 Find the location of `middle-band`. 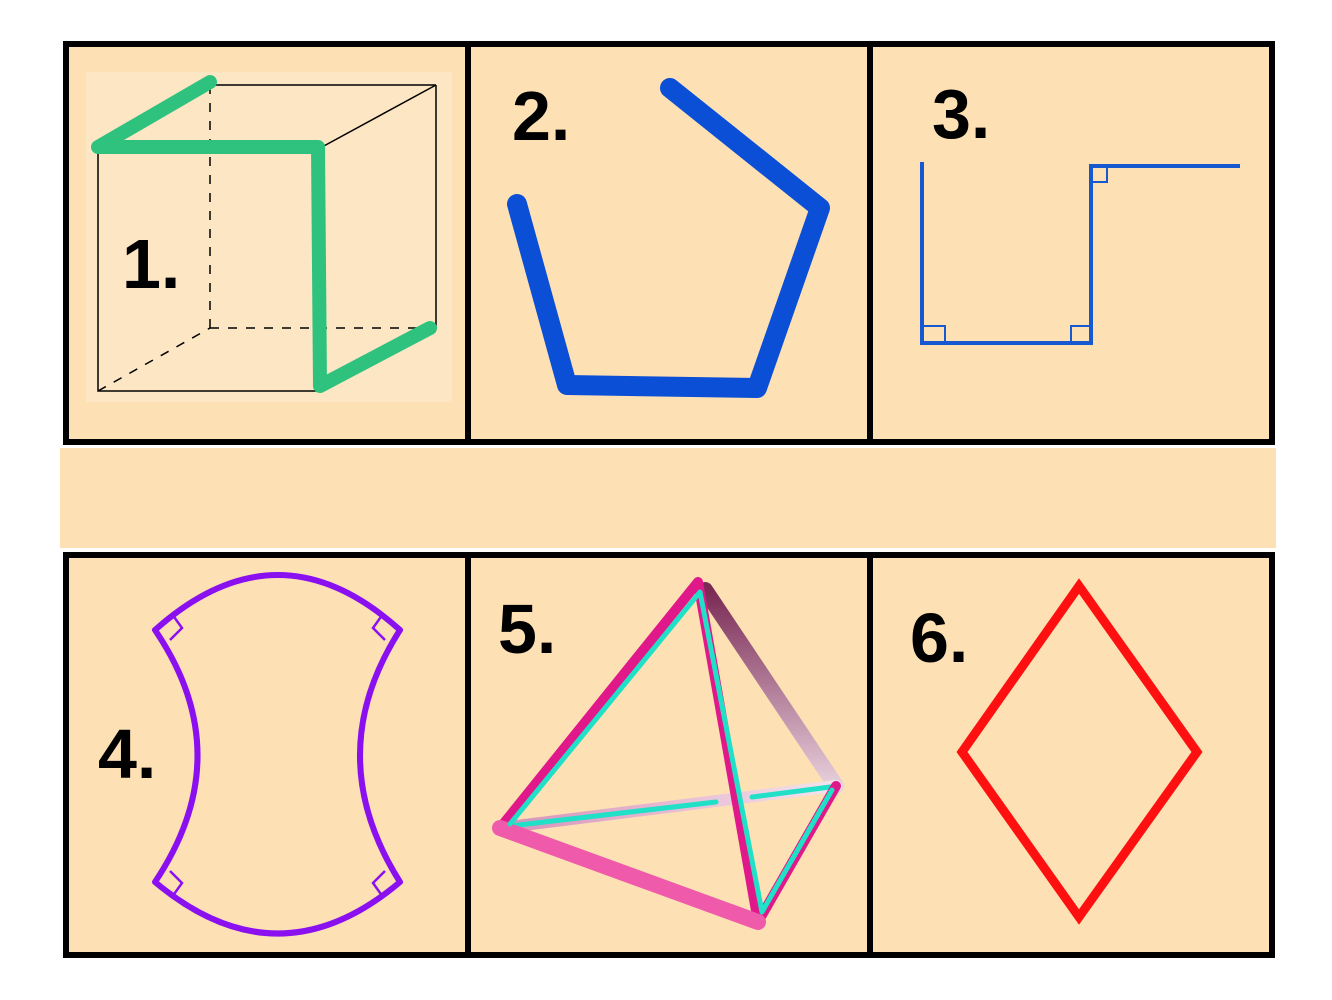

middle-band is located at coordinates (668, 498).